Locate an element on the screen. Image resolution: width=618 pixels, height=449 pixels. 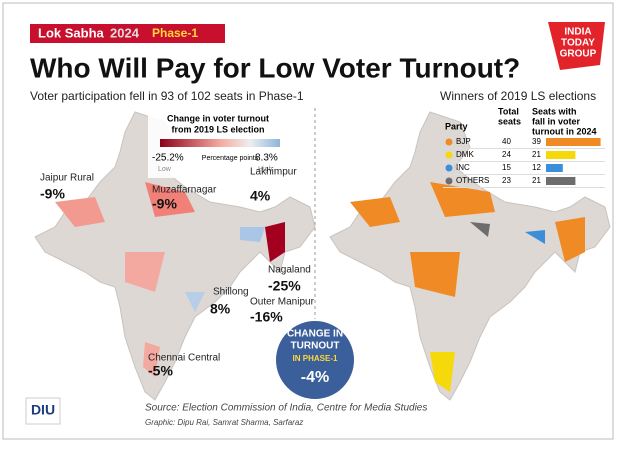
table-header: Seats with is located at coordinates (554, 111).